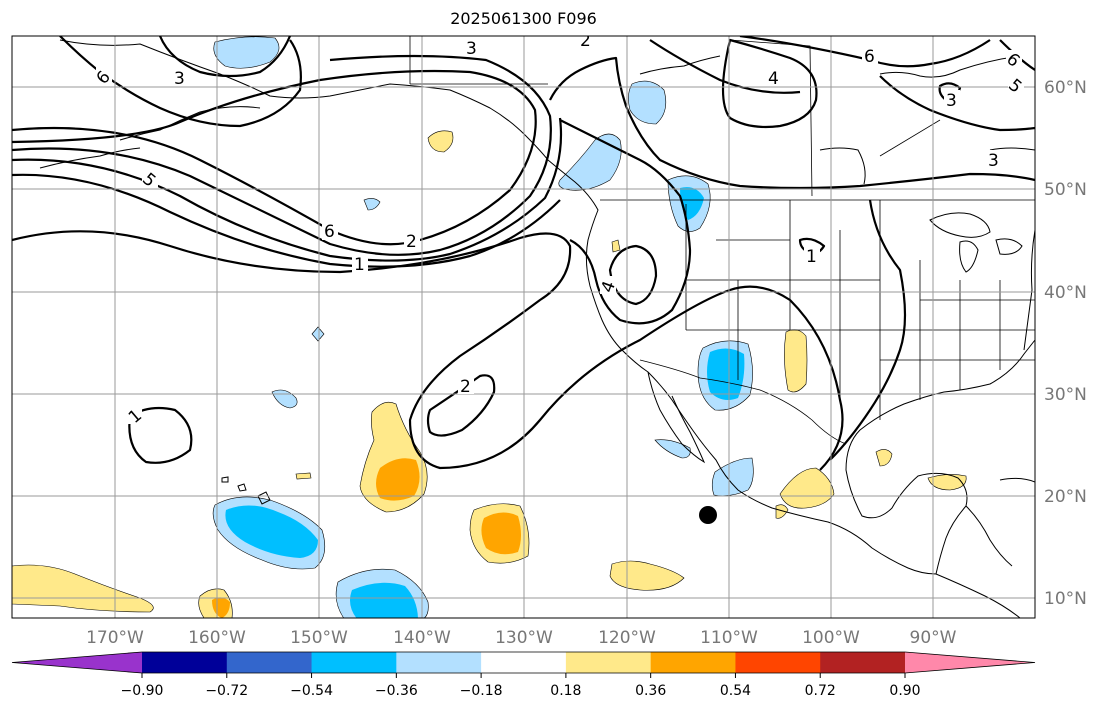  What do you see at coordinates (831, 638) in the screenshot?
I see `lon-tick-label: 100°W` at bounding box center [831, 638].